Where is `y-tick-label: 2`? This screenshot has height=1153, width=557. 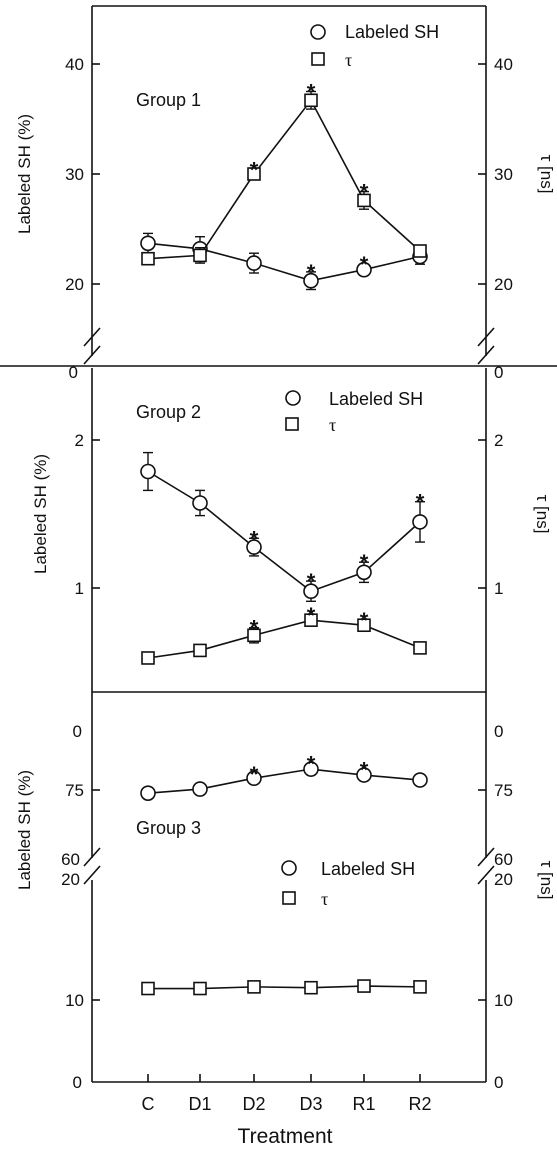 y-tick-label: 2 is located at coordinates (79, 440).